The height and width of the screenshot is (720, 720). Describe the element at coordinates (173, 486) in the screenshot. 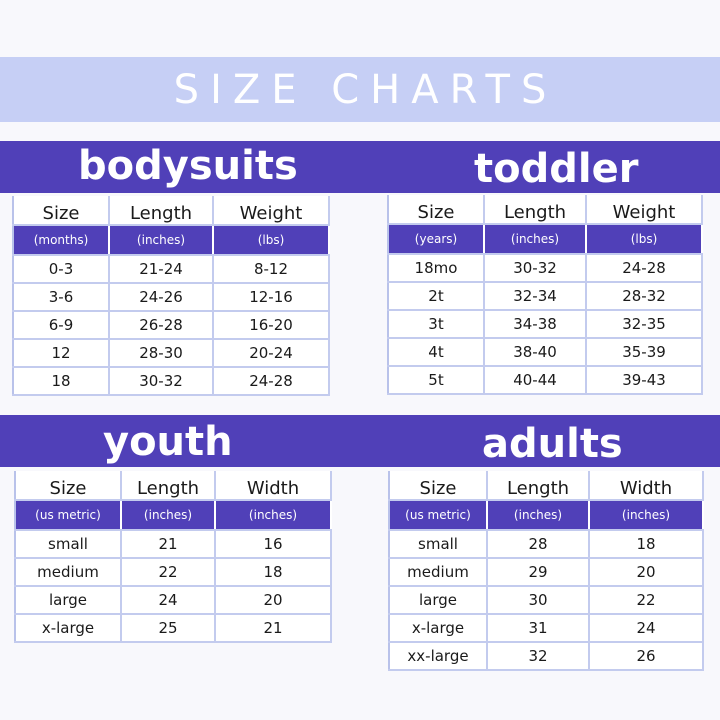

I see `header-row: Size Length Width` at that location.